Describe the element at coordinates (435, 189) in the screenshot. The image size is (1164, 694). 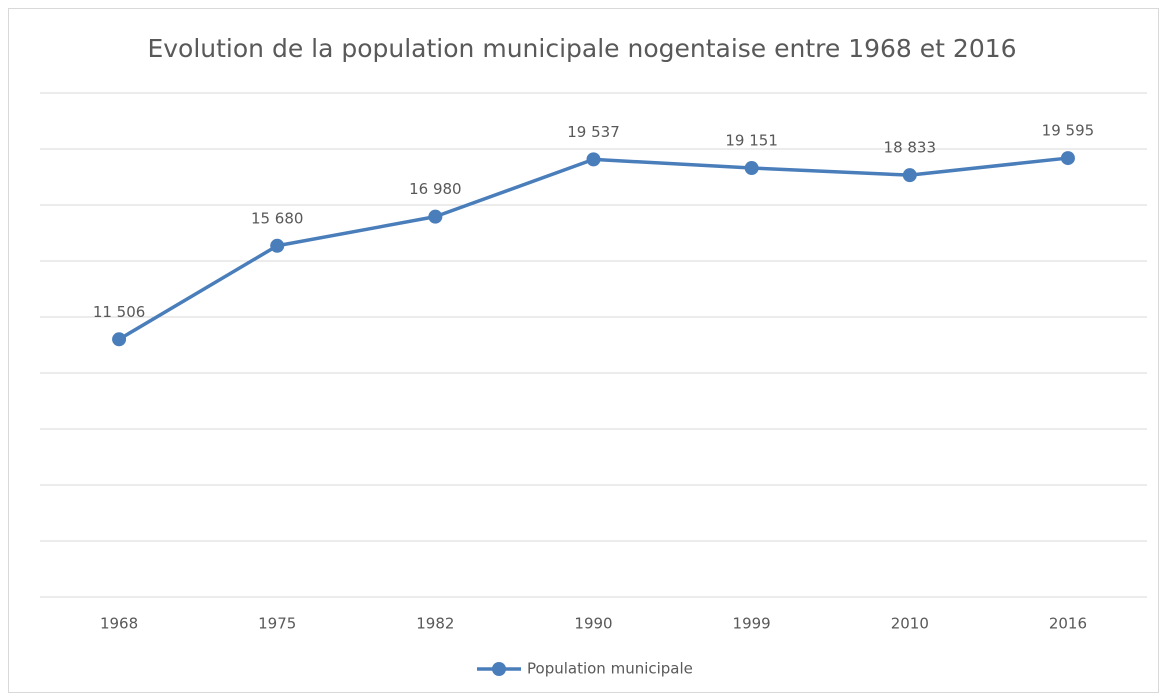
I see `data-label: 16 980` at that location.